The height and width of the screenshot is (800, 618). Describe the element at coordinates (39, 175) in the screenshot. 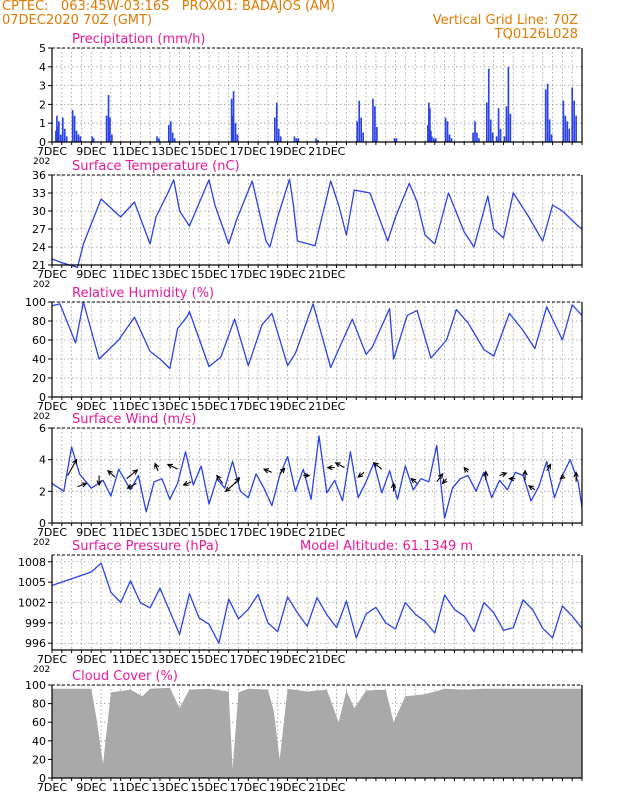

I see `y-tick-label: 36` at that location.